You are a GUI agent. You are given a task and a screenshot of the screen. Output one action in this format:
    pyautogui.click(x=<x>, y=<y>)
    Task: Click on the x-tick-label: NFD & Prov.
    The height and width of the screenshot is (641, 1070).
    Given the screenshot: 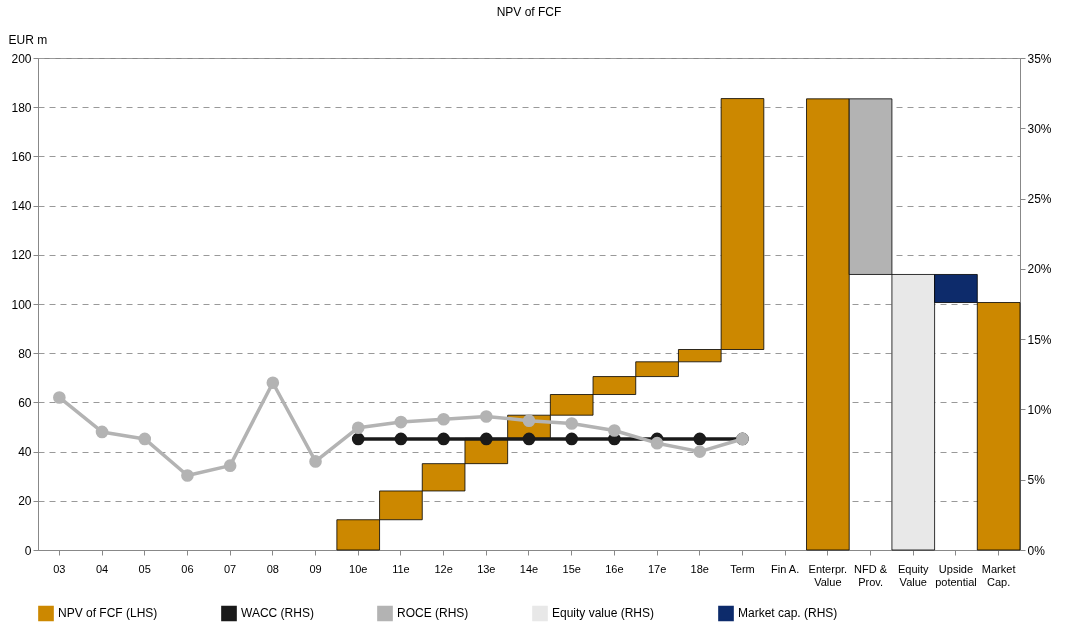 What is the action you would take?
    pyautogui.click(x=871, y=575)
    